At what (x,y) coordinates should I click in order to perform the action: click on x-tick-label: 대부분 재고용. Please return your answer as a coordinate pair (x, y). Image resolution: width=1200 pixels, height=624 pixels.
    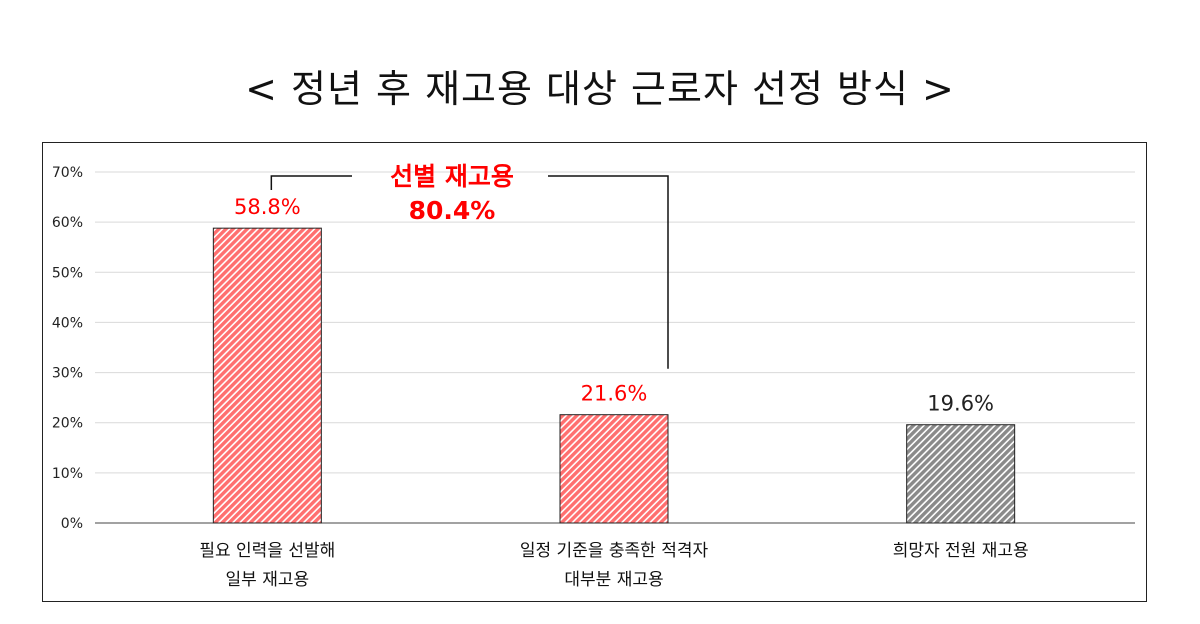
    Looking at the image, I should click on (613, 580).